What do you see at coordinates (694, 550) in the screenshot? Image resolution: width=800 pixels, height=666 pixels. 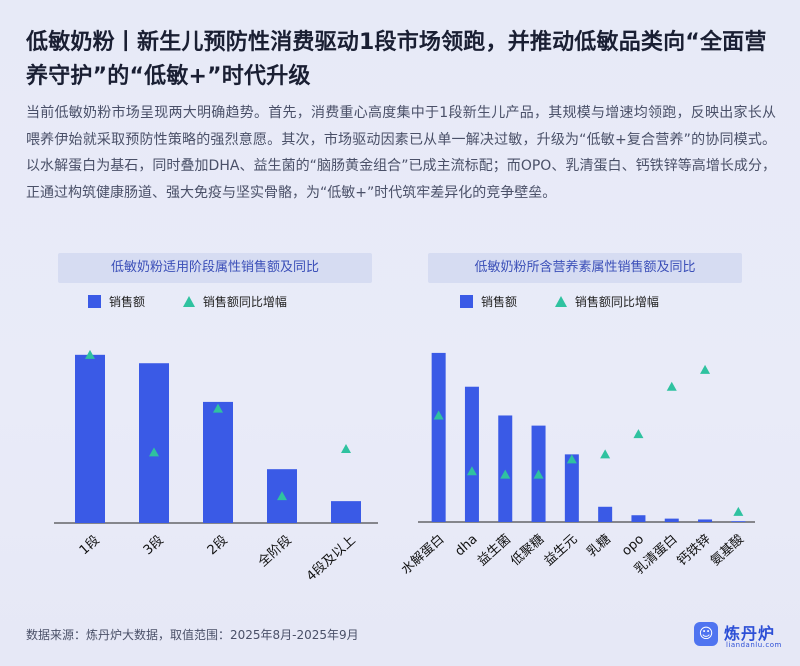 I see `x-tick-label-8: 钙铁锌` at bounding box center [694, 550].